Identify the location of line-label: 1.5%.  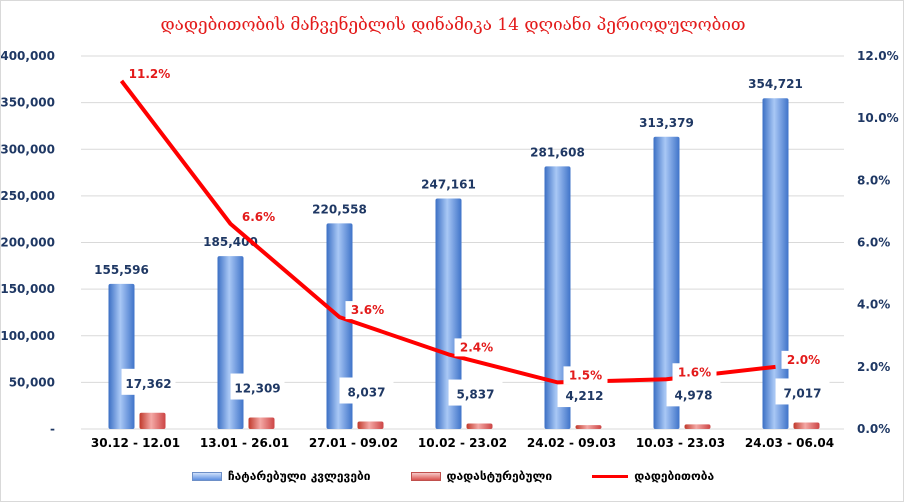
(585, 375).